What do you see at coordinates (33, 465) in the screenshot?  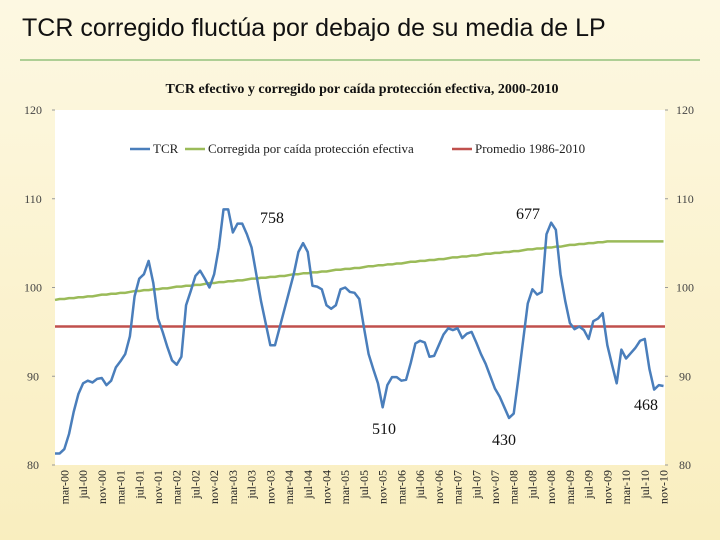 I see `y-tick-label: 80` at bounding box center [33, 465].